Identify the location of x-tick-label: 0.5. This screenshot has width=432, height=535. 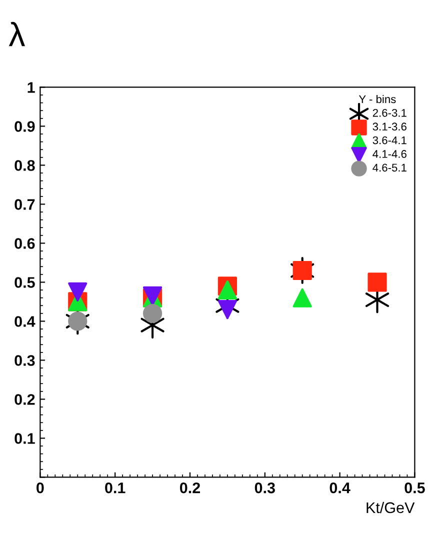
(414, 488).